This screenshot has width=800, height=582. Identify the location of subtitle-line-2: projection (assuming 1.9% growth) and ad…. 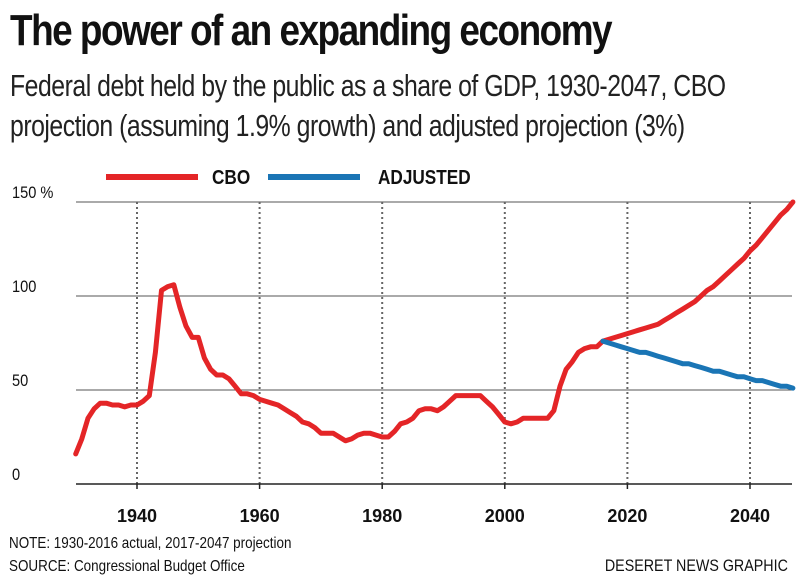
(347, 125).